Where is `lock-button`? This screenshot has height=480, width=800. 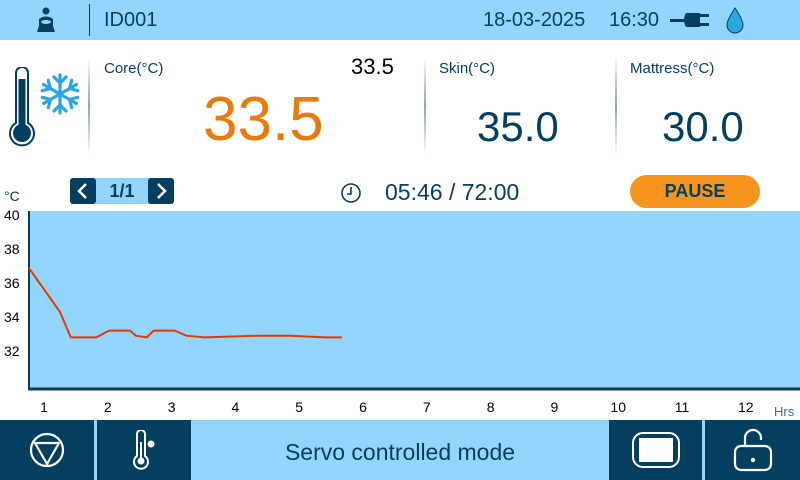
lock-button is located at coordinates (752, 450).